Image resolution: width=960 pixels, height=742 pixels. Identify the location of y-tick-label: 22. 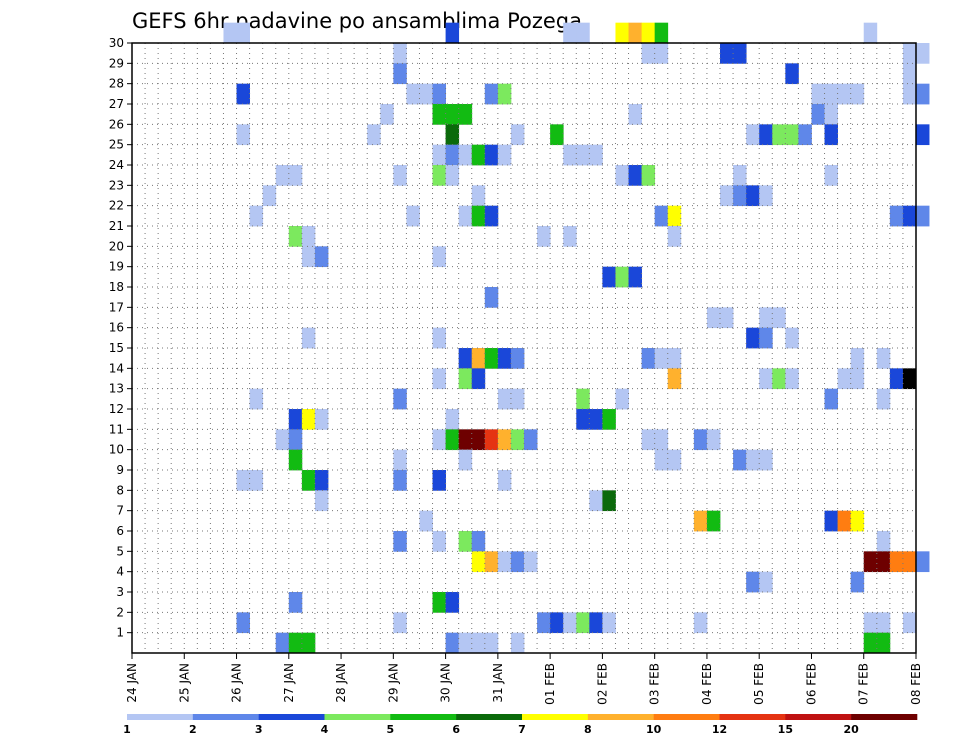
(116, 206).